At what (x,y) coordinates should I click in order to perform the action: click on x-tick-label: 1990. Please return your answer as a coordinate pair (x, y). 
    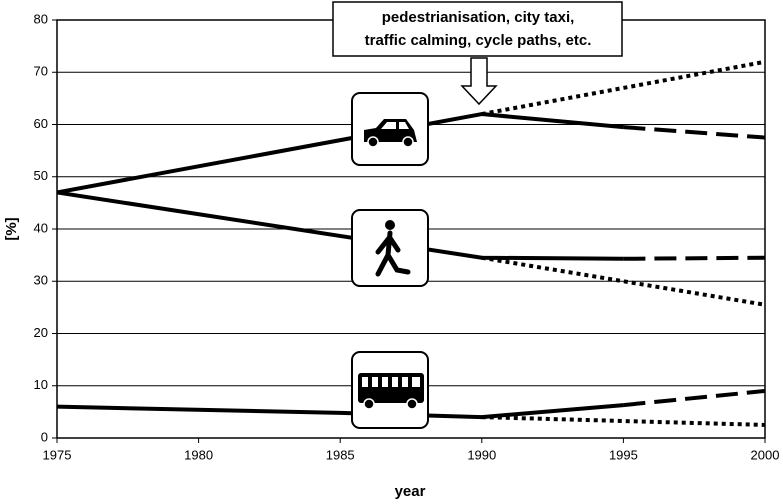
    Looking at the image, I should click on (481, 454).